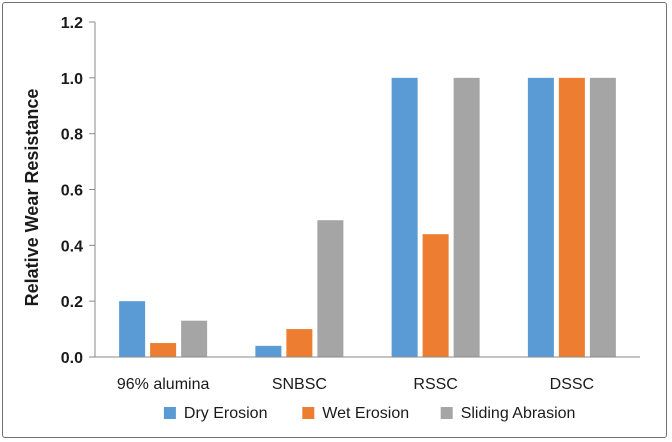 Image resolution: width=672 pixels, height=442 pixels. Describe the element at coordinates (435, 384) in the screenshot. I see `x-category-label: RSSC` at that location.